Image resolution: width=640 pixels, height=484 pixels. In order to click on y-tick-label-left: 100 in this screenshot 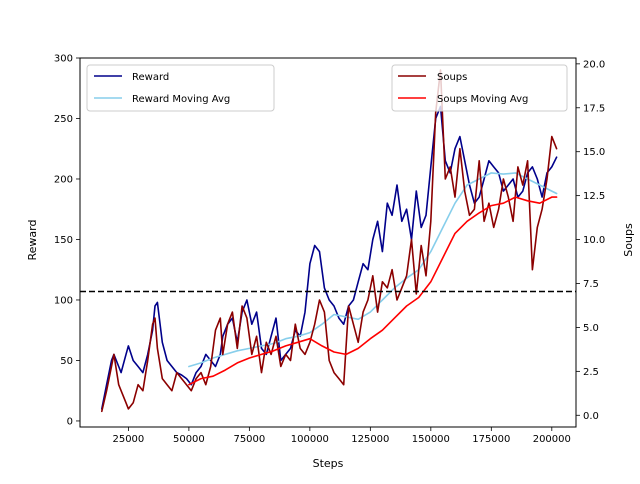, I will do `click(63, 300)`.